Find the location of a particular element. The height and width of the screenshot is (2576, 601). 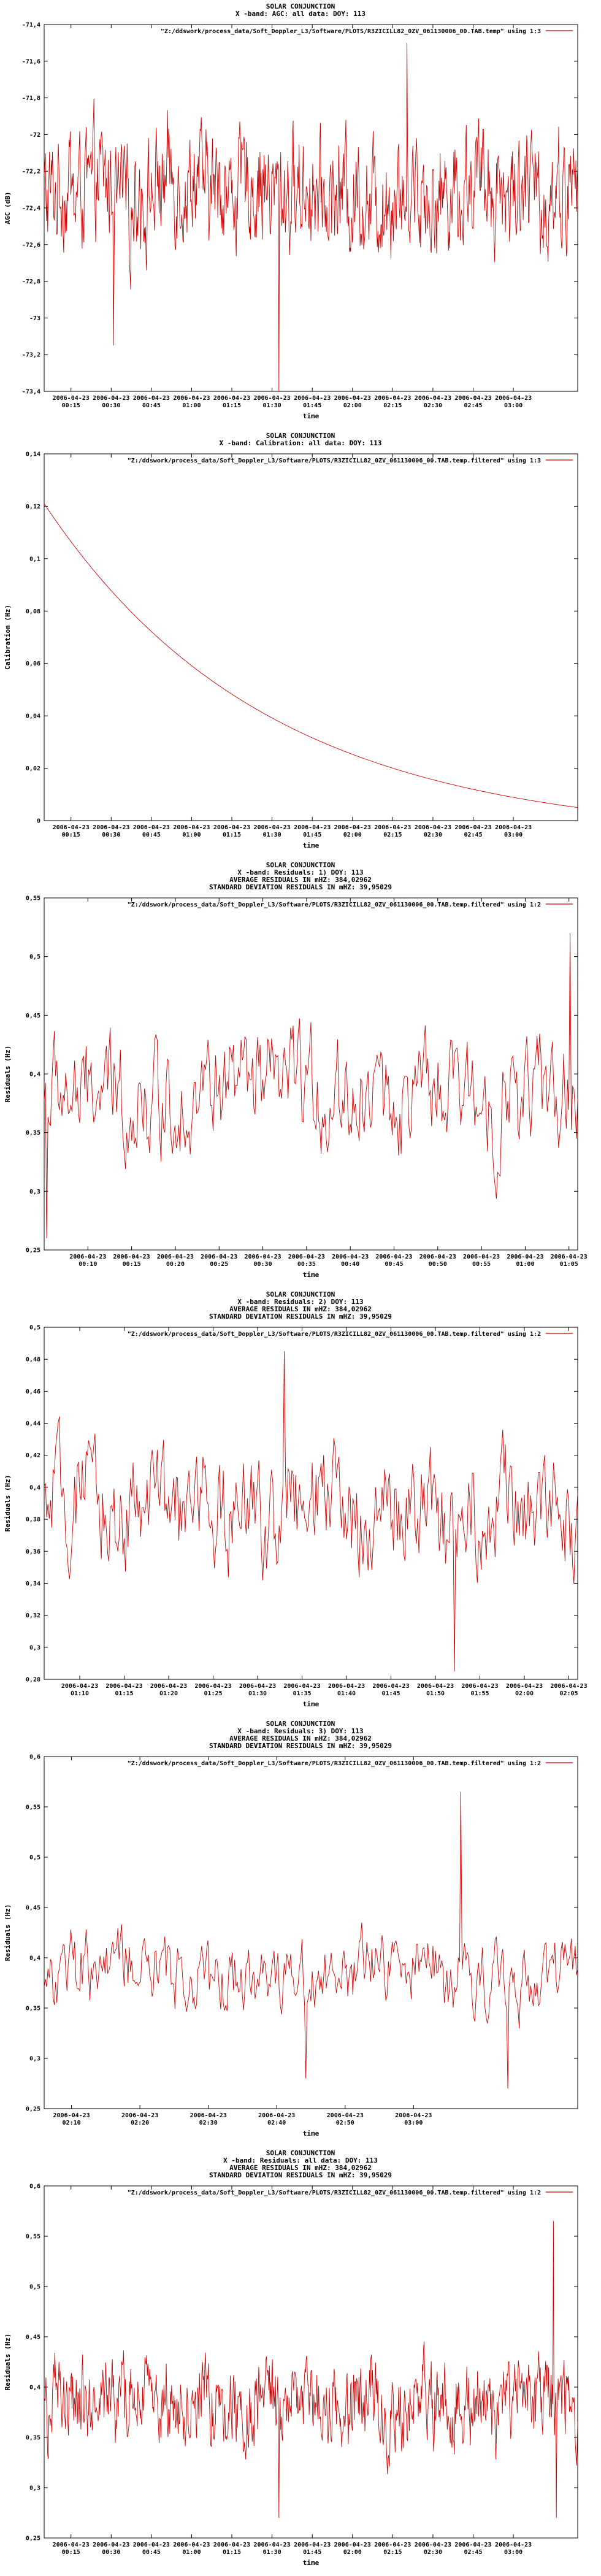

chart-5-title-line-1: SOLAR CONJUNCTION is located at coordinates (301, 1724).